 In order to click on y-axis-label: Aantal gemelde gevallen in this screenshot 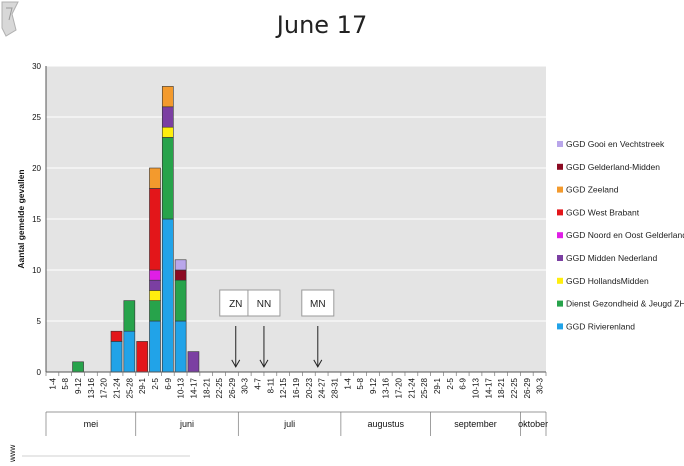, I will do `click(21, 218)`.